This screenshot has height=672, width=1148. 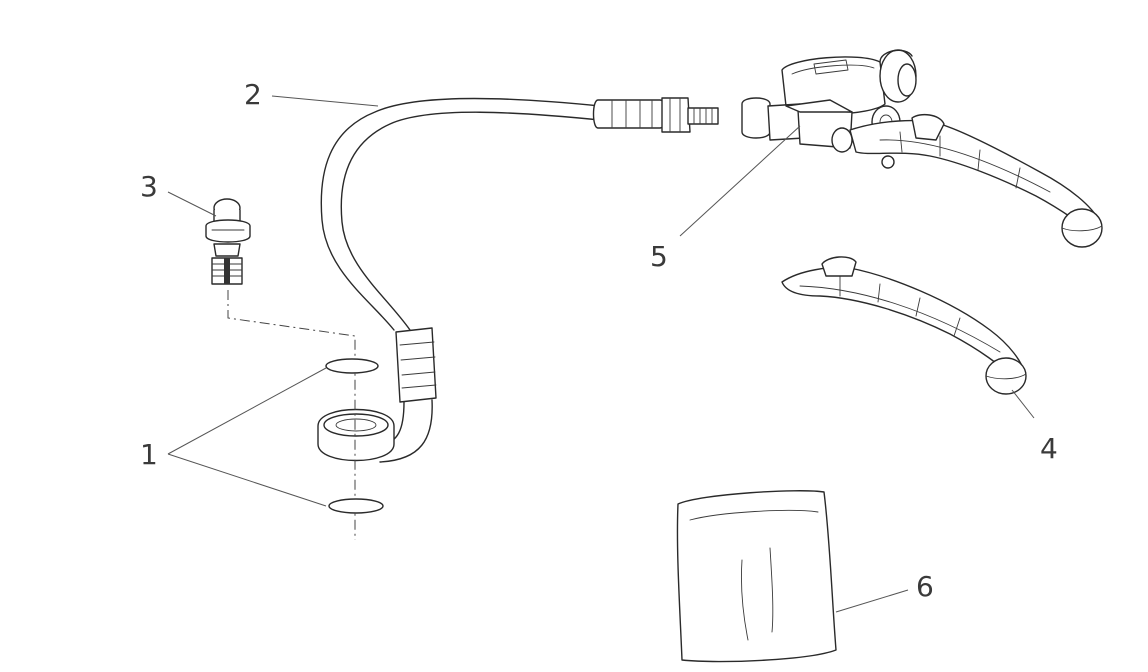 What do you see at coordinates (354, 436) in the screenshot?
I see `part-sealing-washers` at bounding box center [354, 436].